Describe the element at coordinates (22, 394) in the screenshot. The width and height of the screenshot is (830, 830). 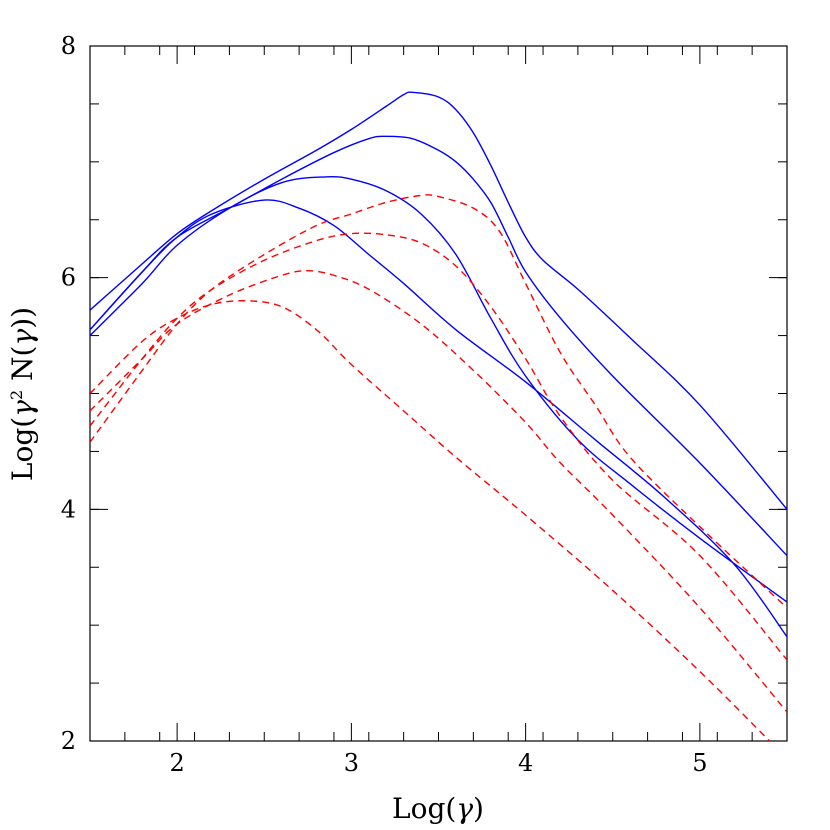
I see `y-axis-title: Log(γ2 N(γ))` at that location.